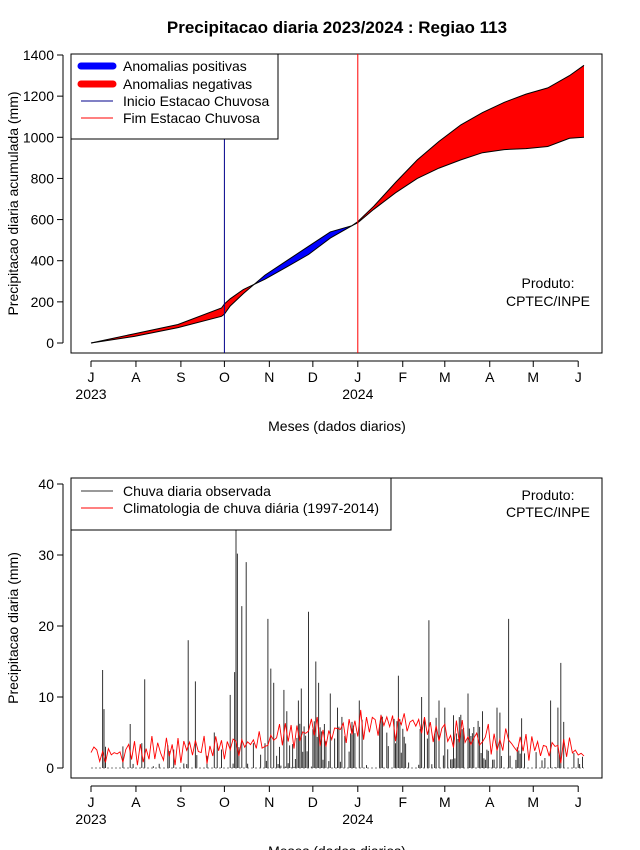 The width and height of the screenshot is (640, 850). What do you see at coordinates (90, 394) in the screenshot?
I see `top-year-label: 2023` at bounding box center [90, 394].